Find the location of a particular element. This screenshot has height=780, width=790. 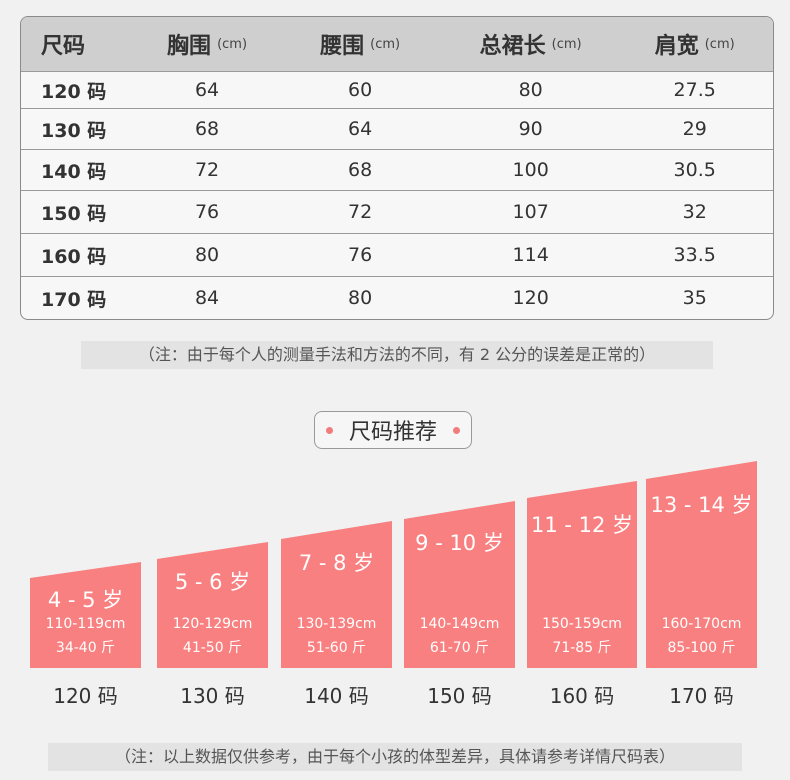

bar-size-label: 130 码 is located at coordinates (212, 696).